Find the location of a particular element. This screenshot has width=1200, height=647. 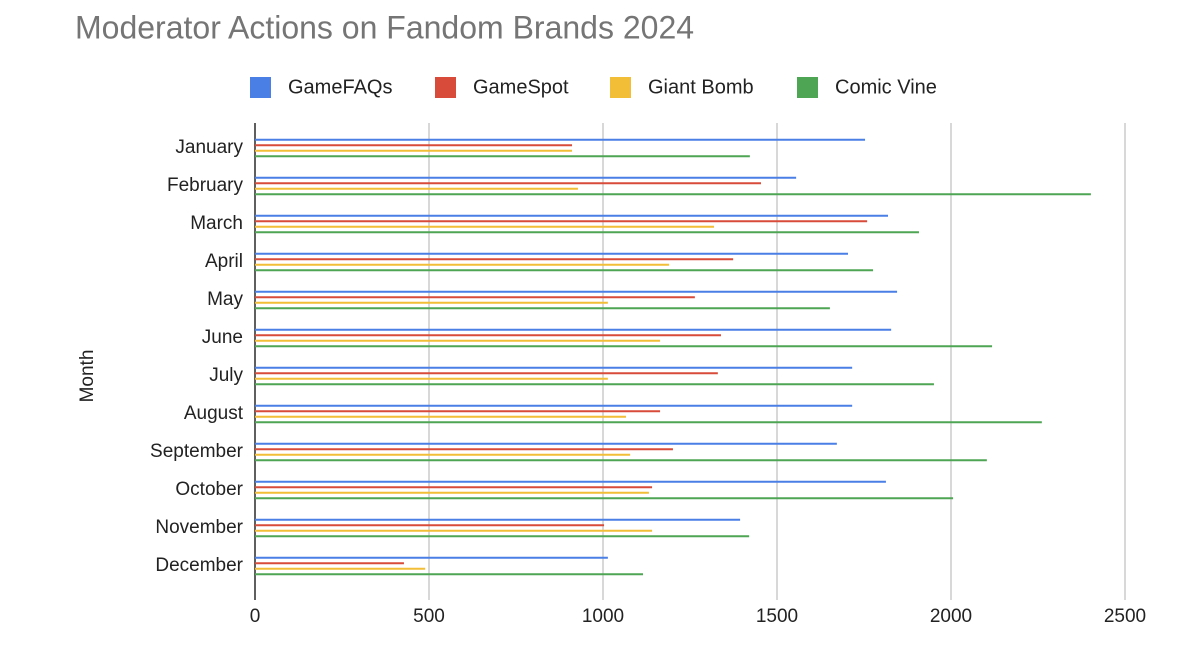

y-tick-label: May is located at coordinates (225, 299).